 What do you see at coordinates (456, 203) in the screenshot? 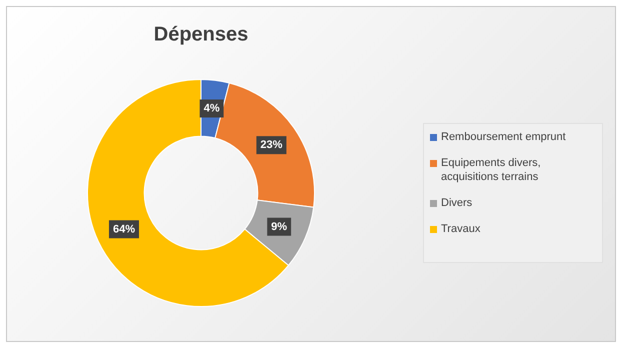
I see `legend-label: Divers` at bounding box center [456, 203].